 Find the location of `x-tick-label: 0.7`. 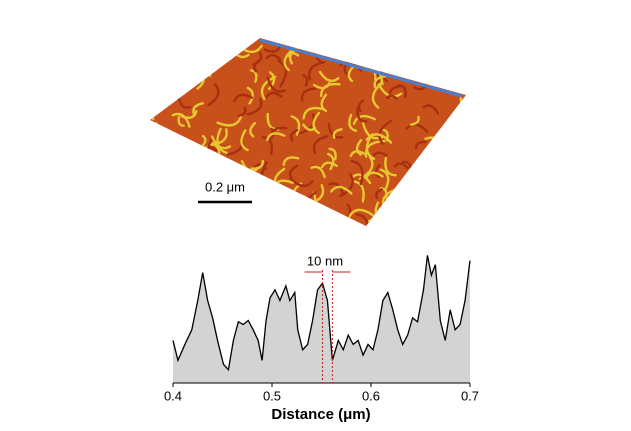

x-tick-label: 0.7 is located at coordinates (470, 395).